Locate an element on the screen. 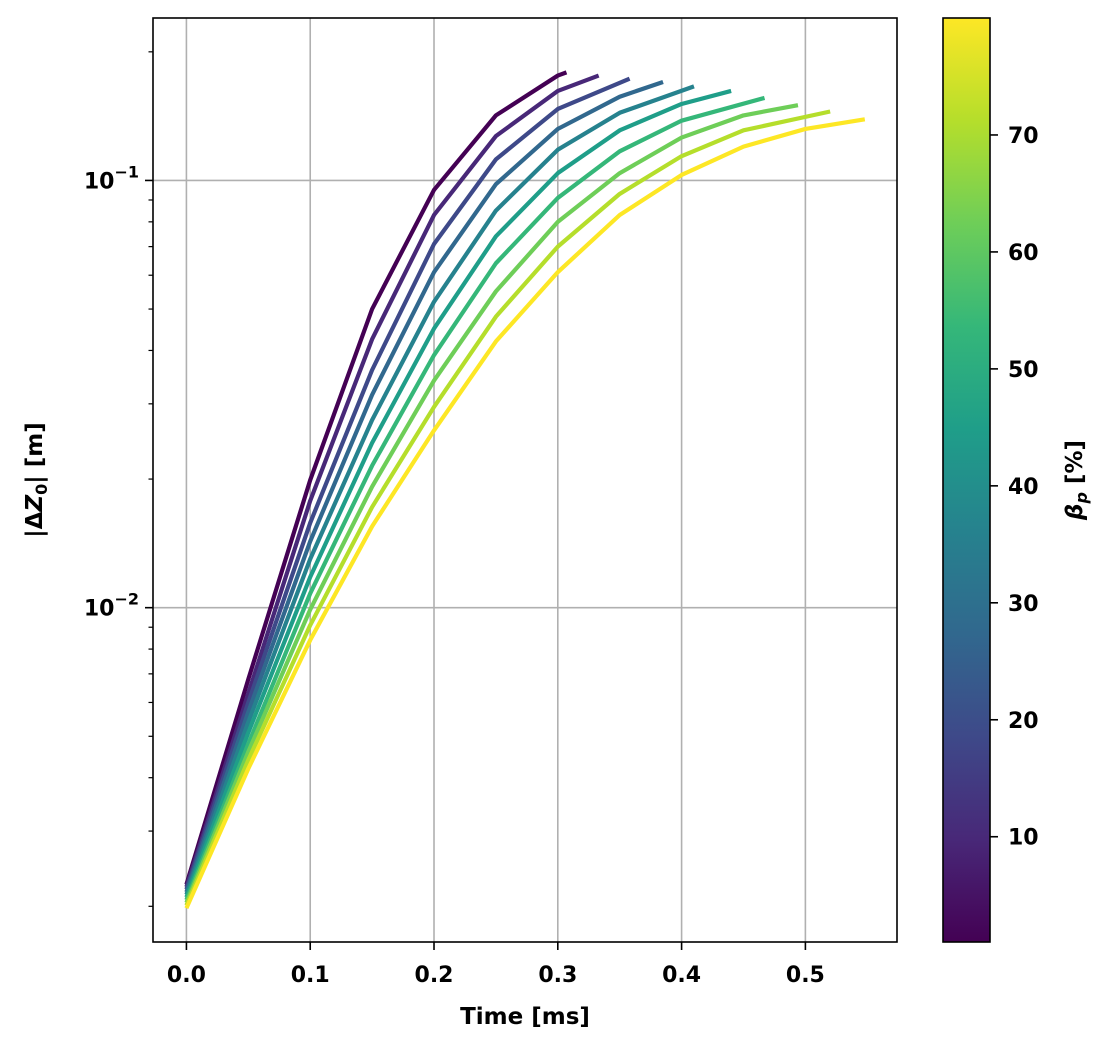  colorbar-ticks: 10 20 30 40 50 60 70 is located at coordinates (1014, 487).